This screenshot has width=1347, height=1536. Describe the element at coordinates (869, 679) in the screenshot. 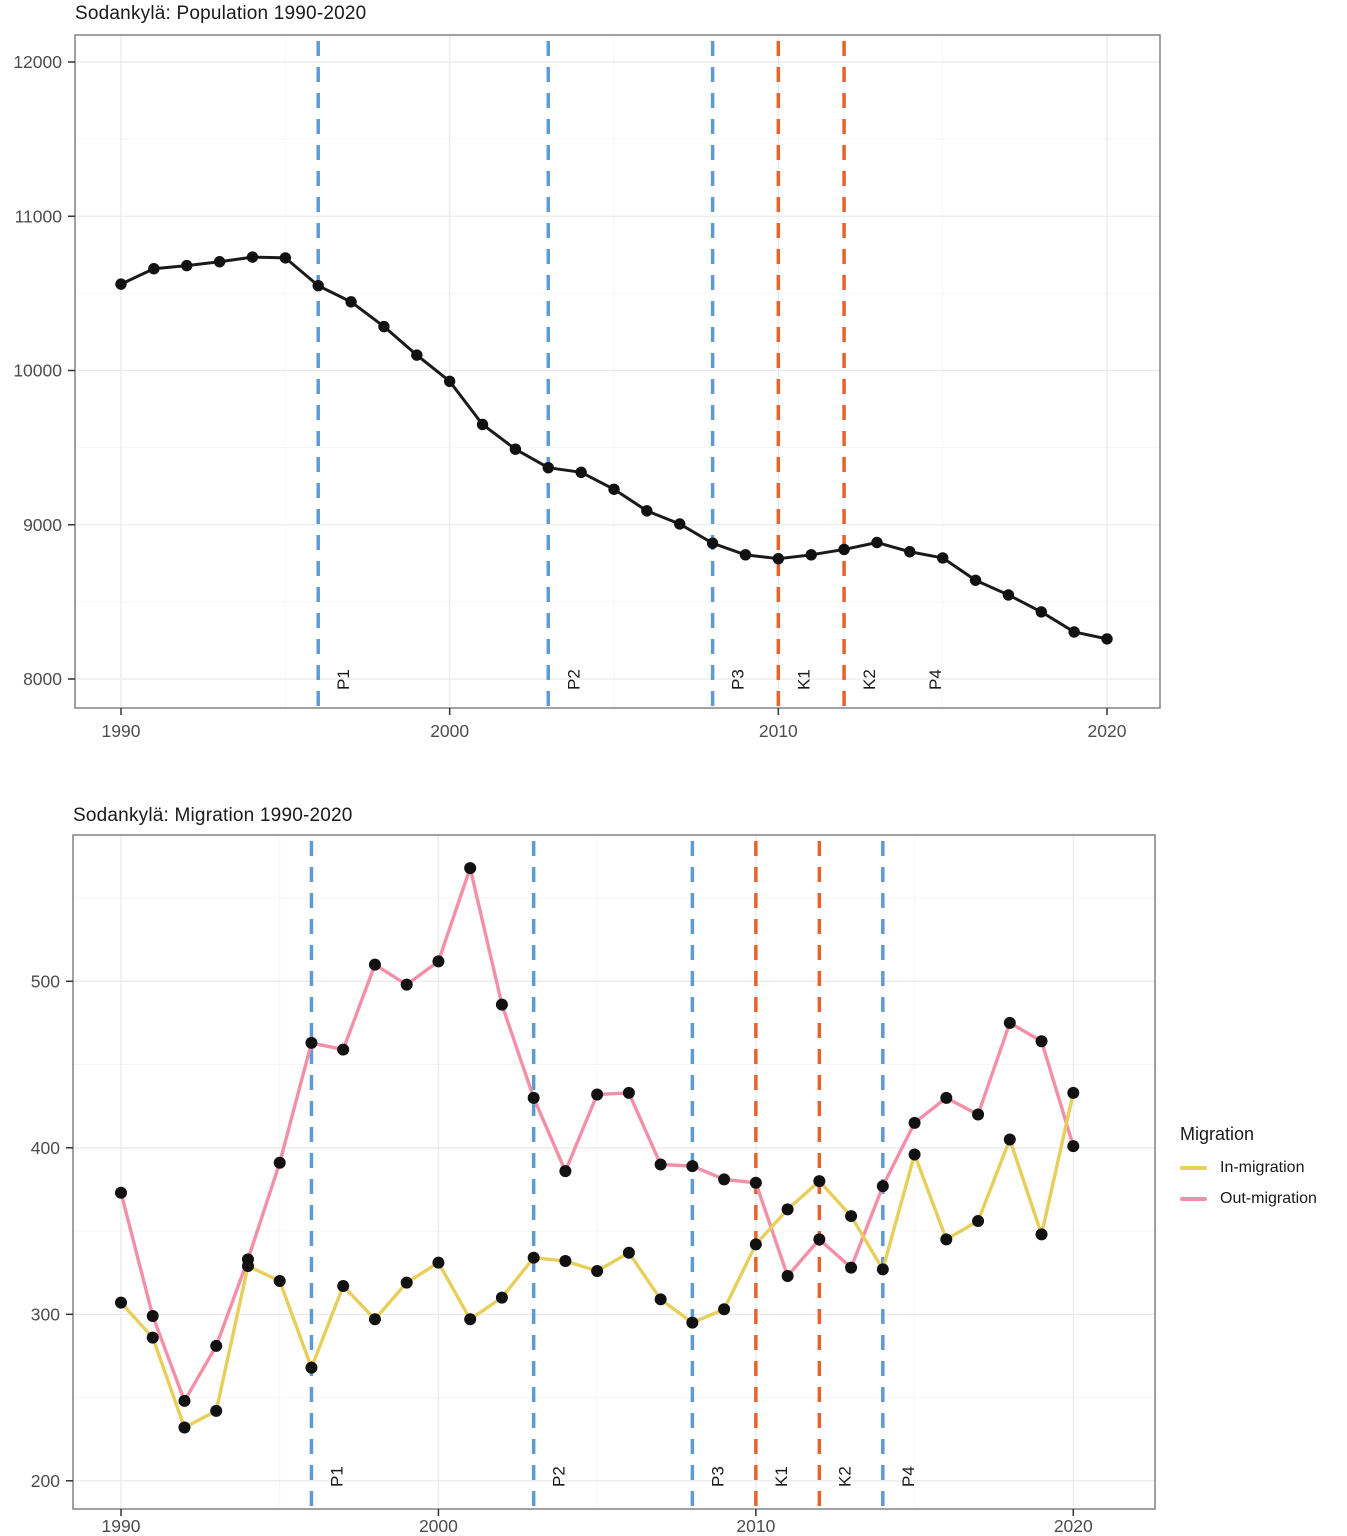

I see `vline-label-K2: K2` at that location.